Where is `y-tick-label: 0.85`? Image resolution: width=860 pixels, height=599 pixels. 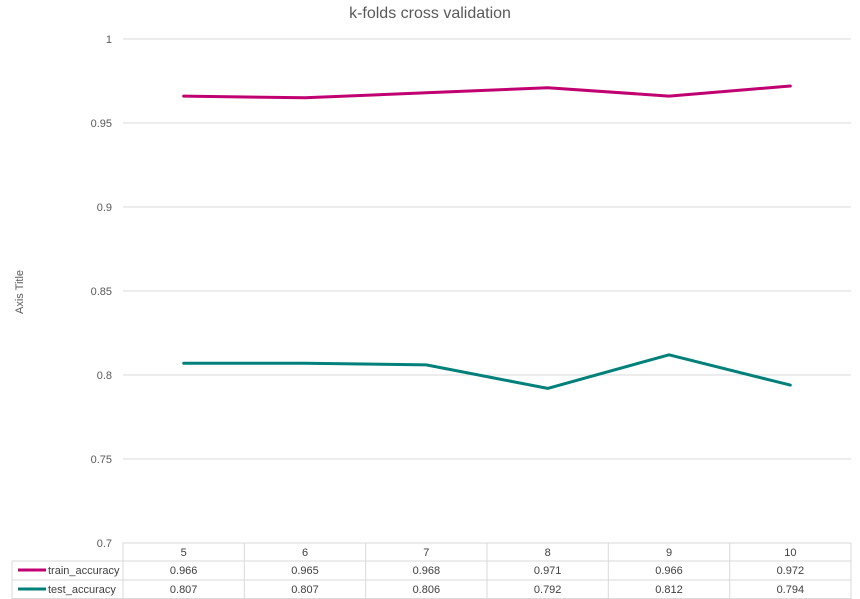 y-tick-label: 0.85 is located at coordinates (101, 292).